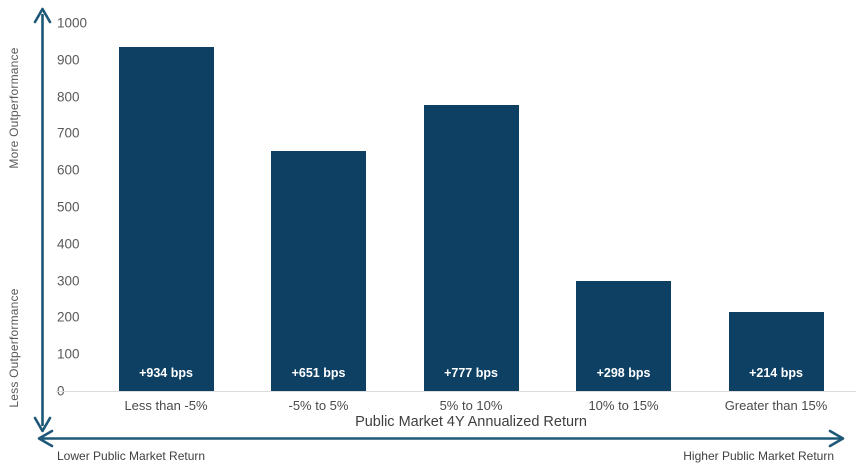 This screenshot has height=471, width=862. I want to click on arrow-left-icon, so click(45, 438).